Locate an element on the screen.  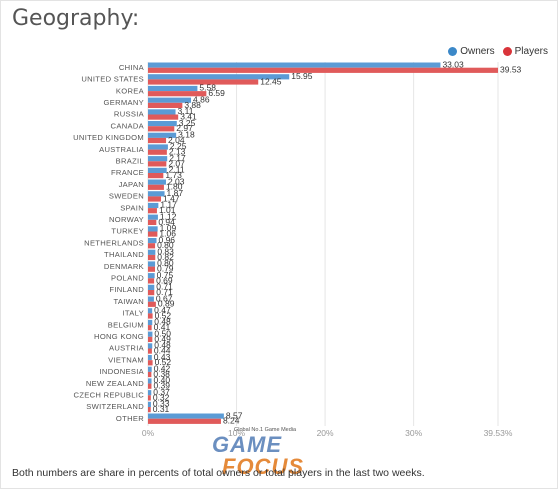
data-label-players: 6.59 is located at coordinates (216, 93).